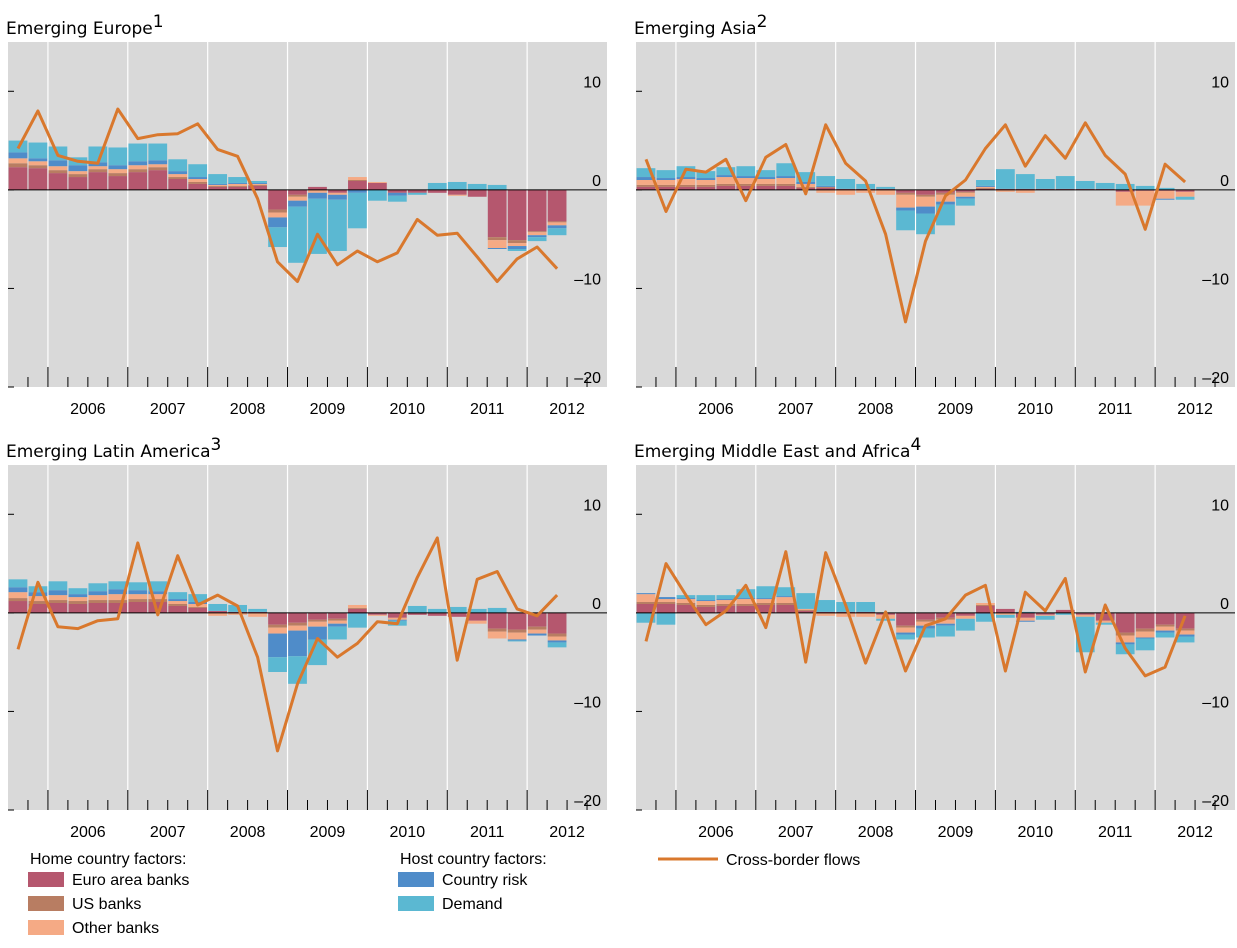  Describe the element at coordinates (472, 904) in the screenshot. I see `legend-label: Demand` at that location.